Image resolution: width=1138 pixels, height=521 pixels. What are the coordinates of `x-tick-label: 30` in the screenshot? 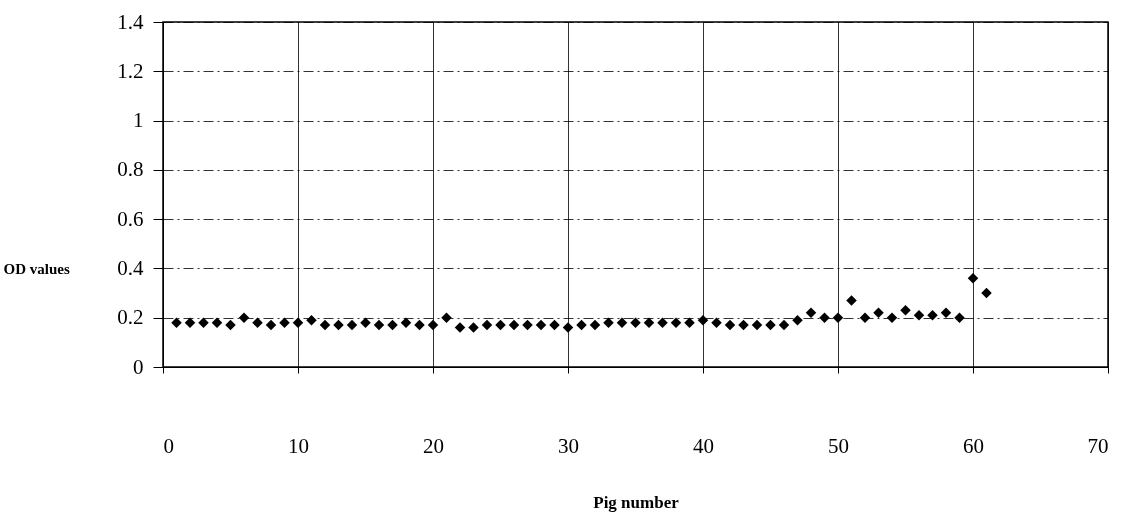 It's located at (568, 445).